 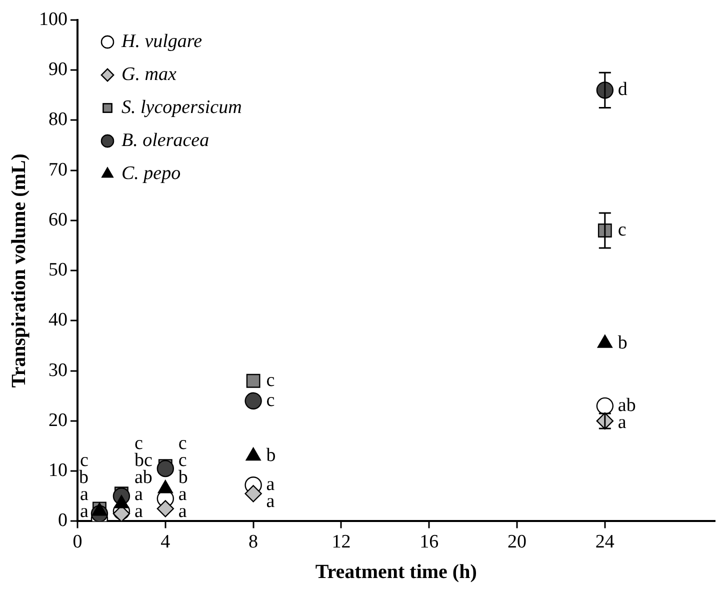 What do you see at coordinates (58, 270) in the screenshot?
I see `y-tick-label: 50` at bounding box center [58, 270].